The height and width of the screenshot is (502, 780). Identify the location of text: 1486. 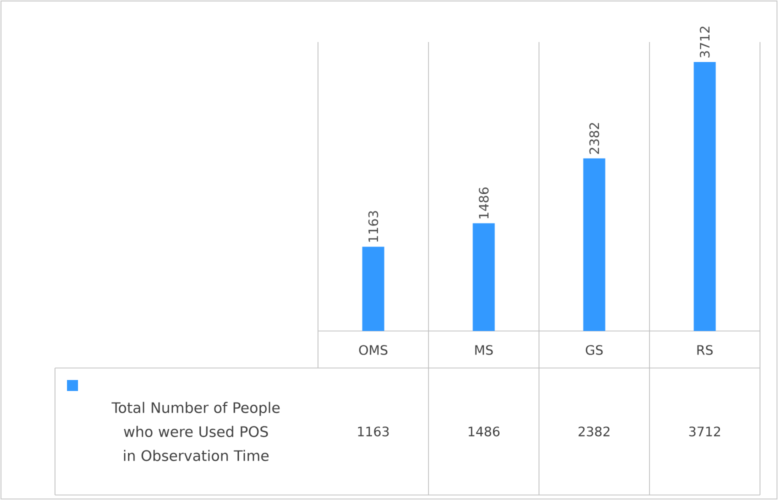
(483, 203).